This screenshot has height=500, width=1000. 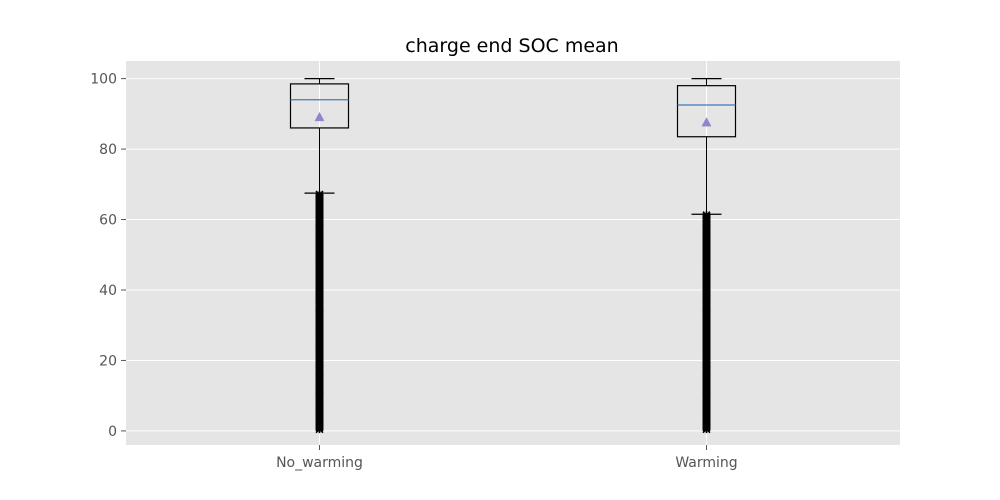 What do you see at coordinates (108, 361) in the screenshot?
I see `y-tick-label: 20` at bounding box center [108, 361].